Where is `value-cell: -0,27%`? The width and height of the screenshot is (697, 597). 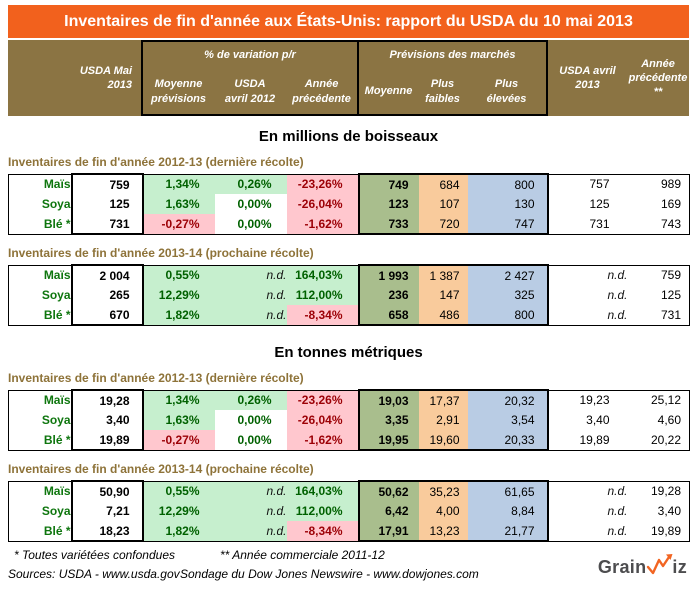 value-cell: -0,27% is located at coordinates (178, 440).